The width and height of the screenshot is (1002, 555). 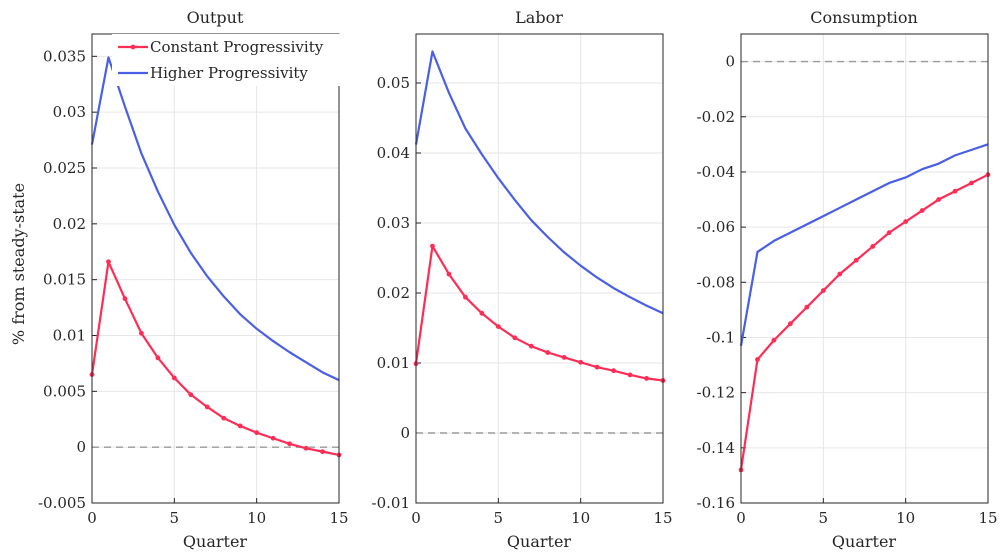 I want to click on legend-label-constant: Constant Progressivity, so click(x=237, y=47).